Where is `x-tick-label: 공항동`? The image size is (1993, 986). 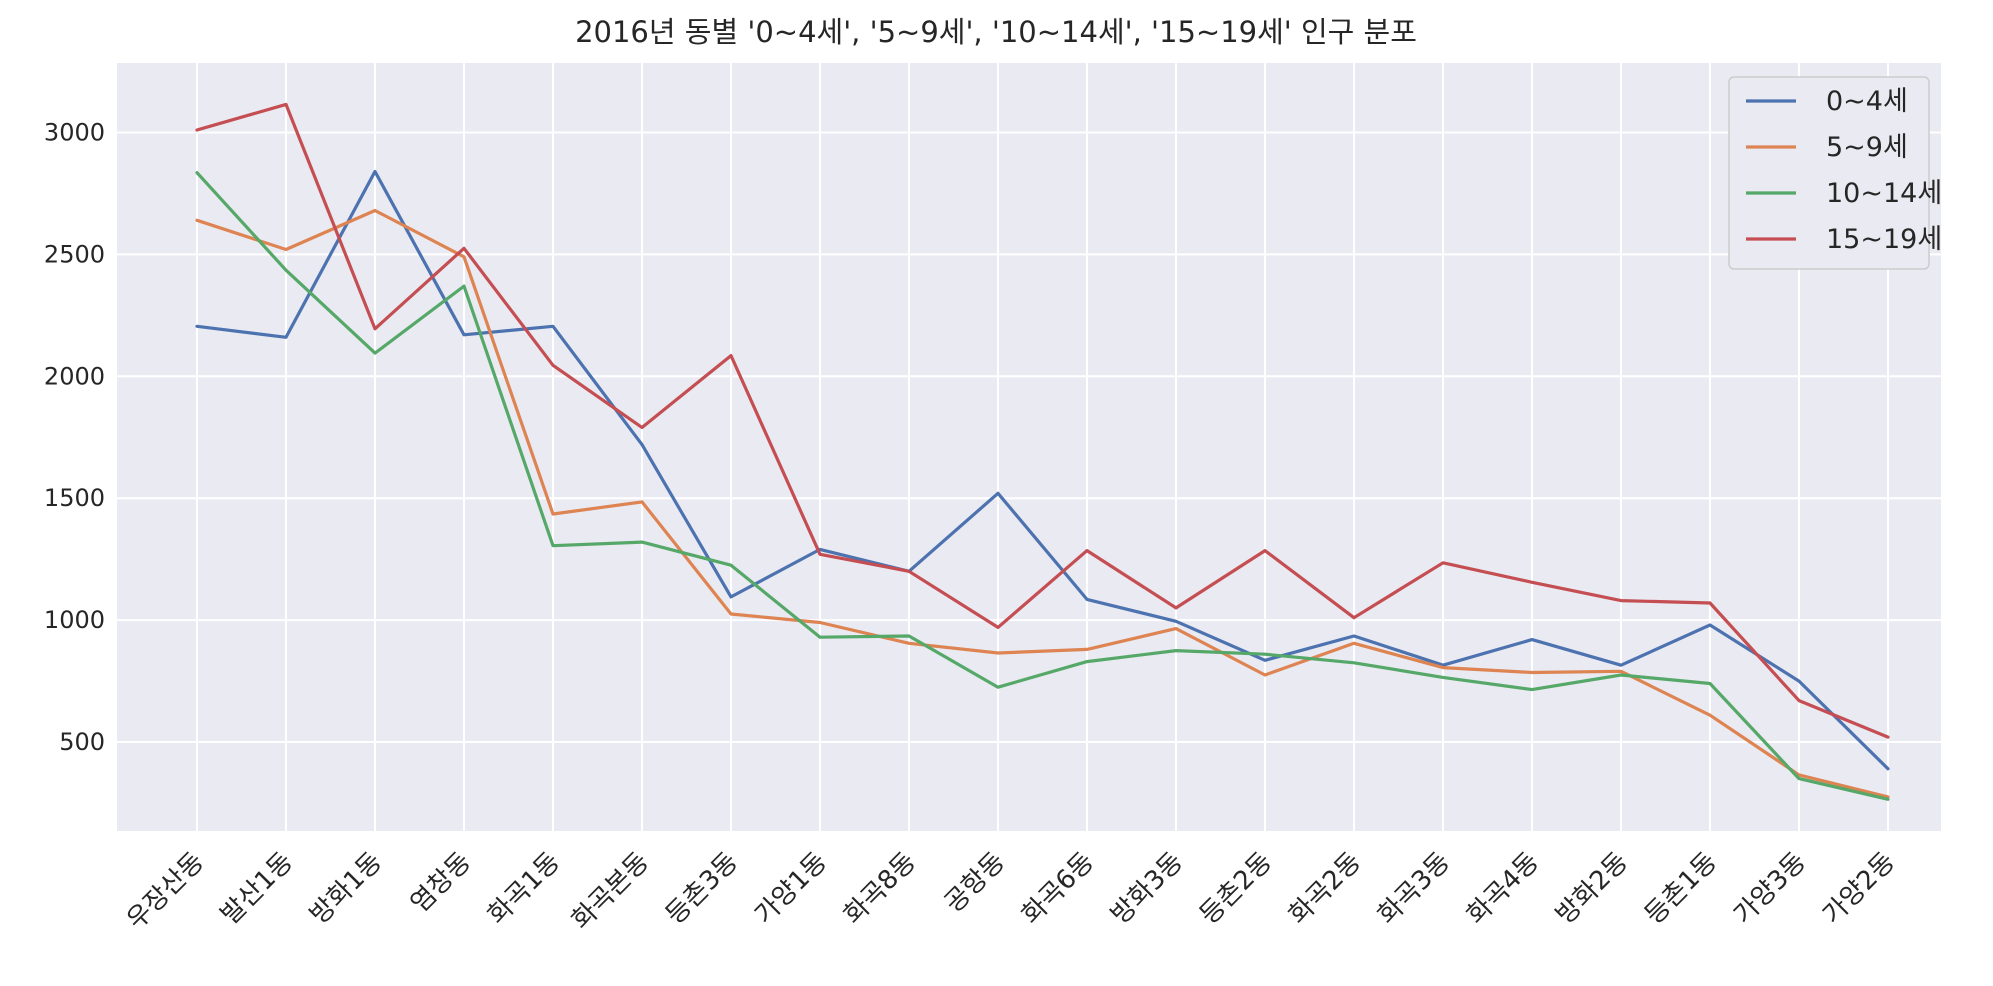 x-tick-label: 공항동 is located at coordinates (975, 883).